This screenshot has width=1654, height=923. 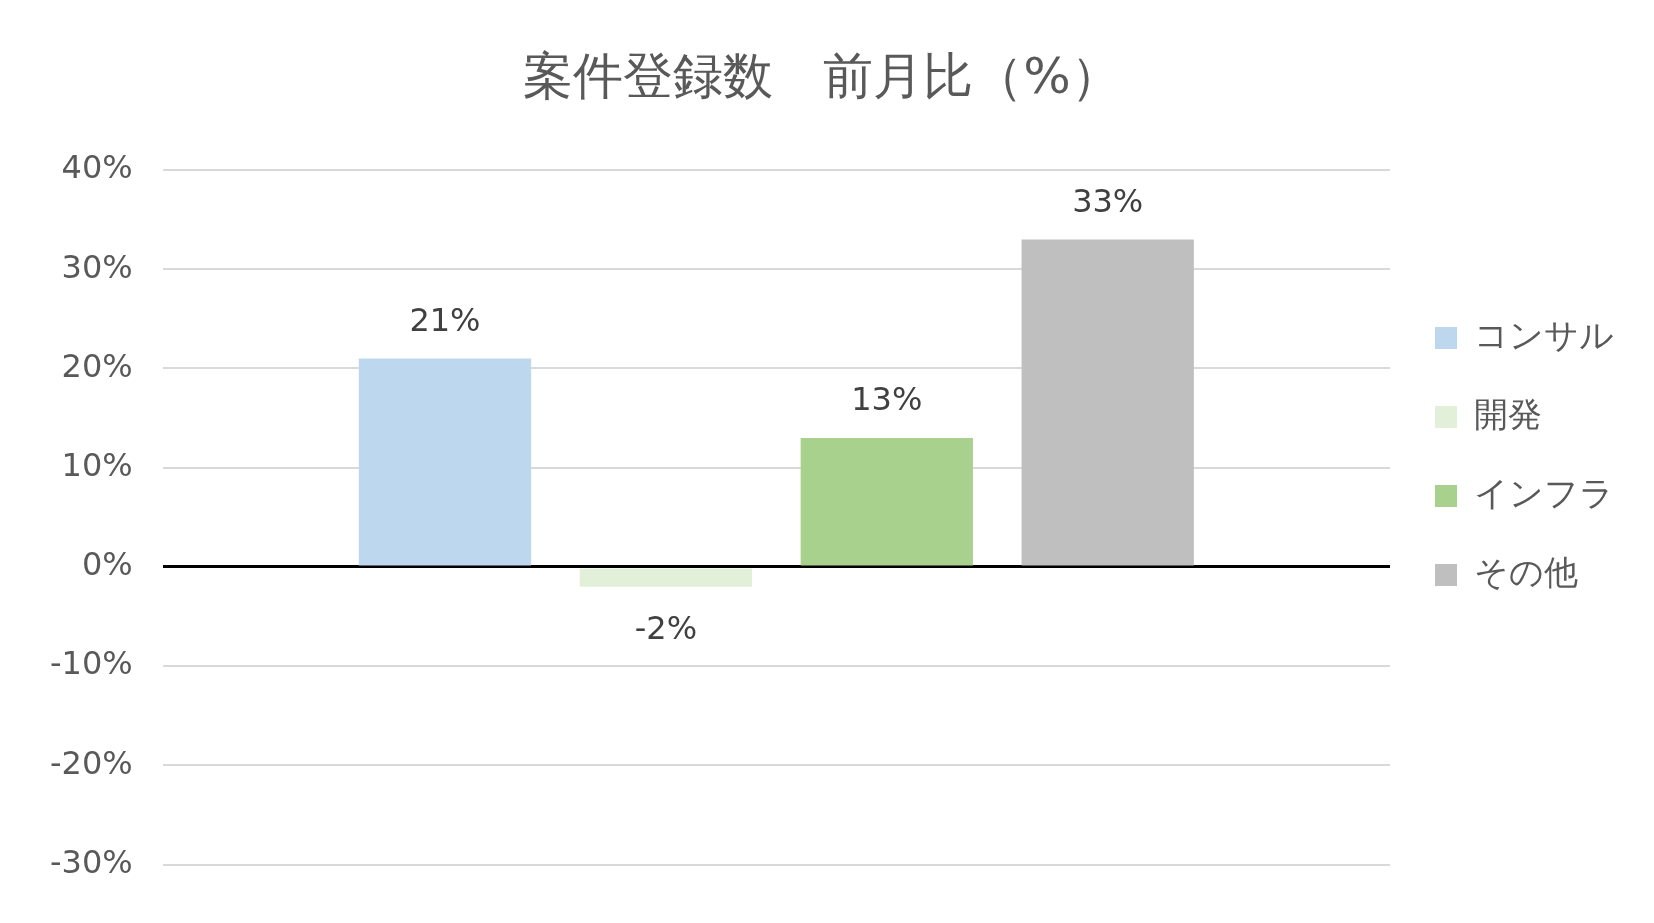 What do you see at coordinates (1544, 334) in the screenshot?
I see `legend-label: コンサル` at bounding box center [1544, 334].